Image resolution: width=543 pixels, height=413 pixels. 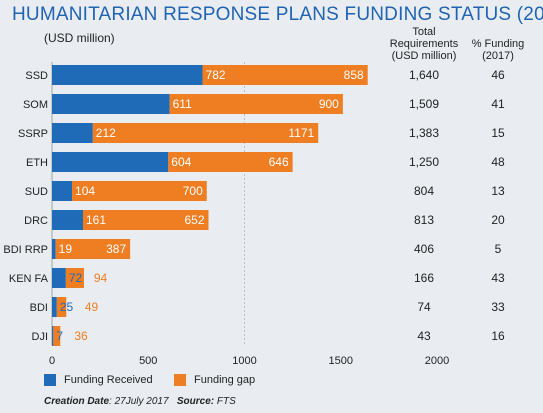 What do you see at coordinates (498, 220) in the screenshot?
I see `percent-funding-value: 20` at bounding box center [498, 220].